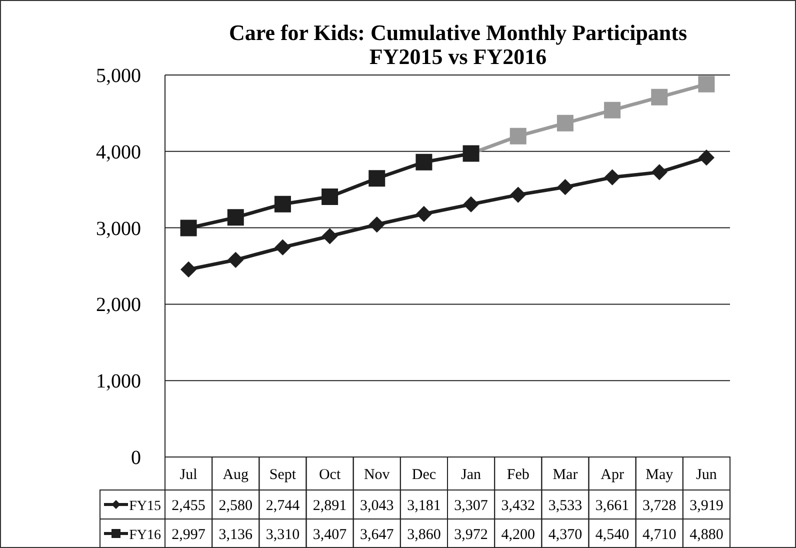 The height and width of the screenshot is (548, 796). Describe the element at coordinates (612, 475) in the screenshot. I see `x-tick-label: Apr` at that location.